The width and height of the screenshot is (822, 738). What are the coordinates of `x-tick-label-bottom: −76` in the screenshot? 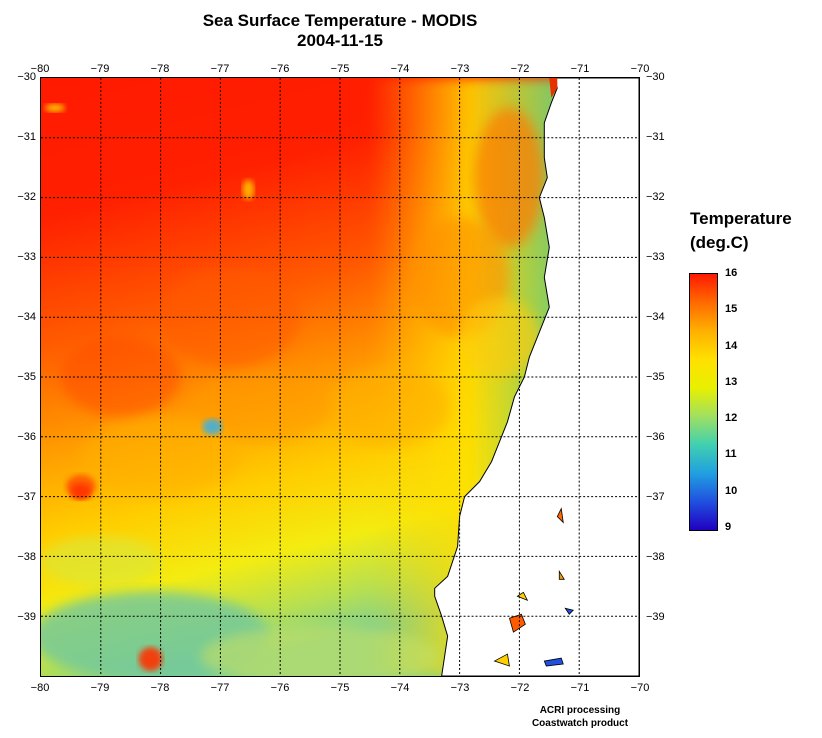 It's located at (280, 688).